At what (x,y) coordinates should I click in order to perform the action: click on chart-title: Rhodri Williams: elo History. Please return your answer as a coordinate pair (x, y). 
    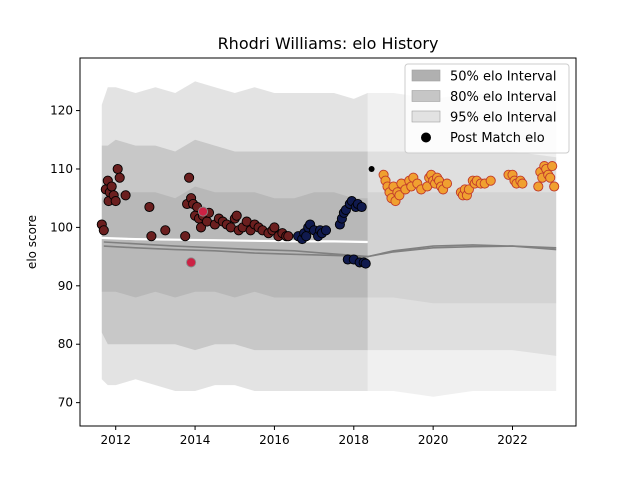
    Looking at the image, I should click on (328, 43).